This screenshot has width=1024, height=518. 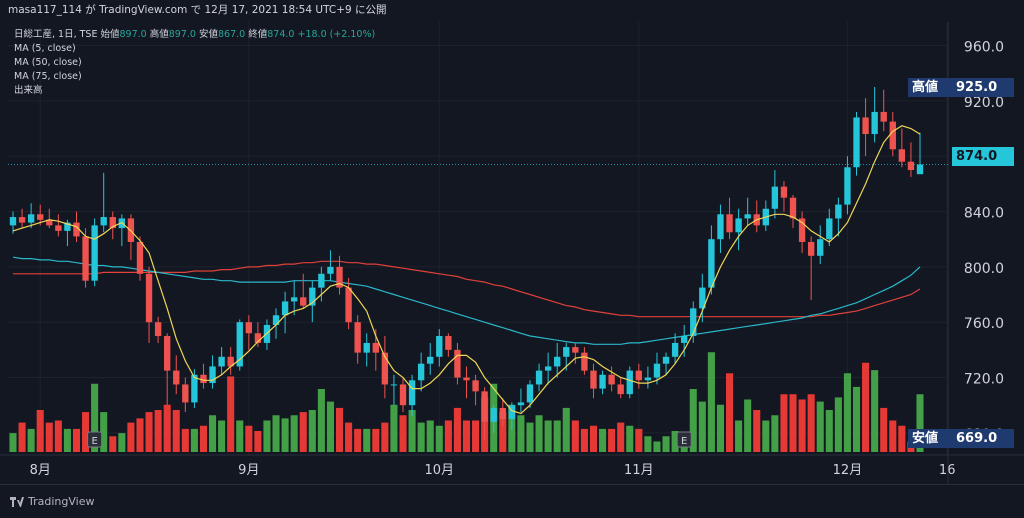 I want to click on legend-high-value: 897.0, so click(x=182, y=34).